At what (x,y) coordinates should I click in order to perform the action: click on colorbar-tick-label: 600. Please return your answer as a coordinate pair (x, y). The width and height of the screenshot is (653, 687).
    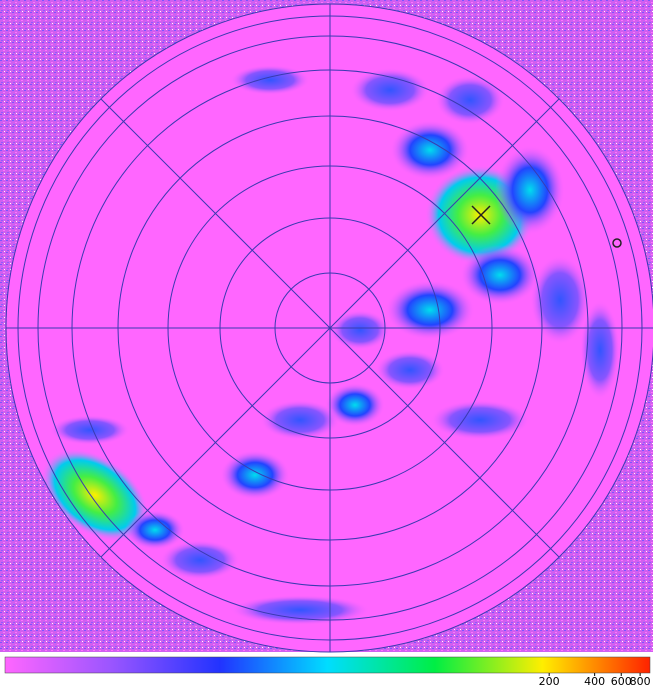
    Looking at the image, I should click on (621, 681).